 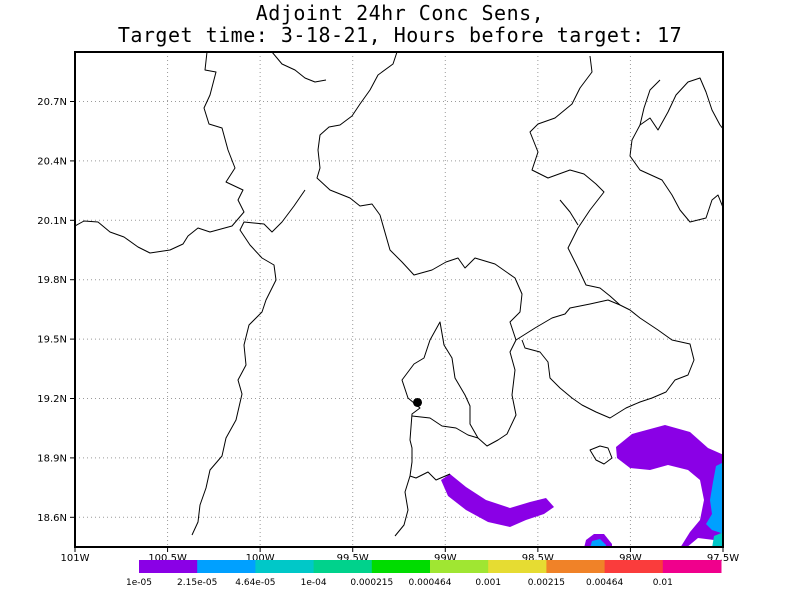 What do you see at coordinates (299, 67) in the screenshot?
I see `state-border-north-central-east` at bounding box center [299, 67].